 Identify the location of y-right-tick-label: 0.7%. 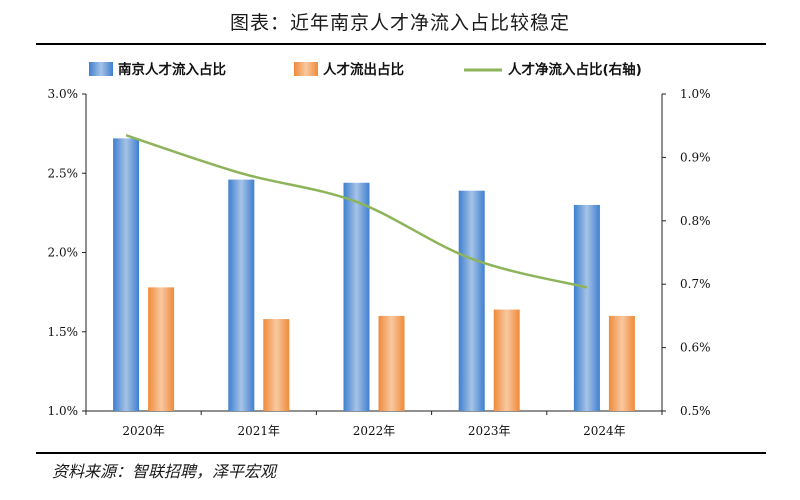
(695, 284).